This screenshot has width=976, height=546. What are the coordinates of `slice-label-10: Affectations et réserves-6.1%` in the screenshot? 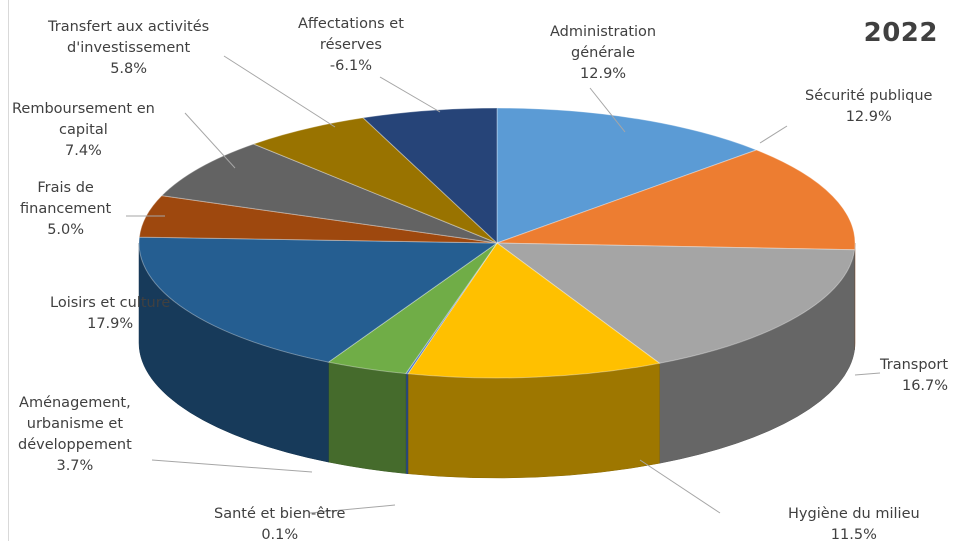 It's located at (351, 45).